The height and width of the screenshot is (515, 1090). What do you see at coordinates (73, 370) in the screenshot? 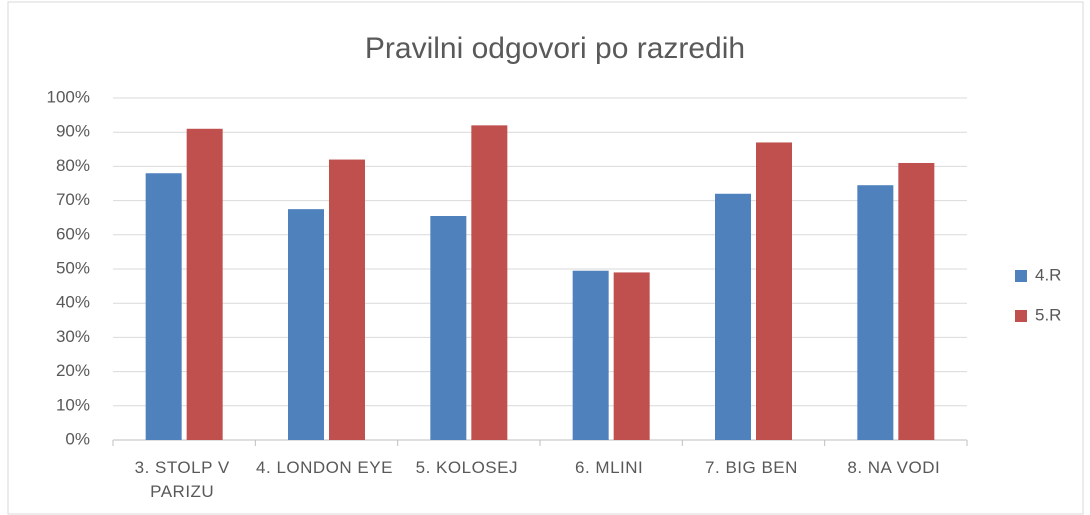
I see `y-tick-label: 20%` at bounding box center [73, 370].